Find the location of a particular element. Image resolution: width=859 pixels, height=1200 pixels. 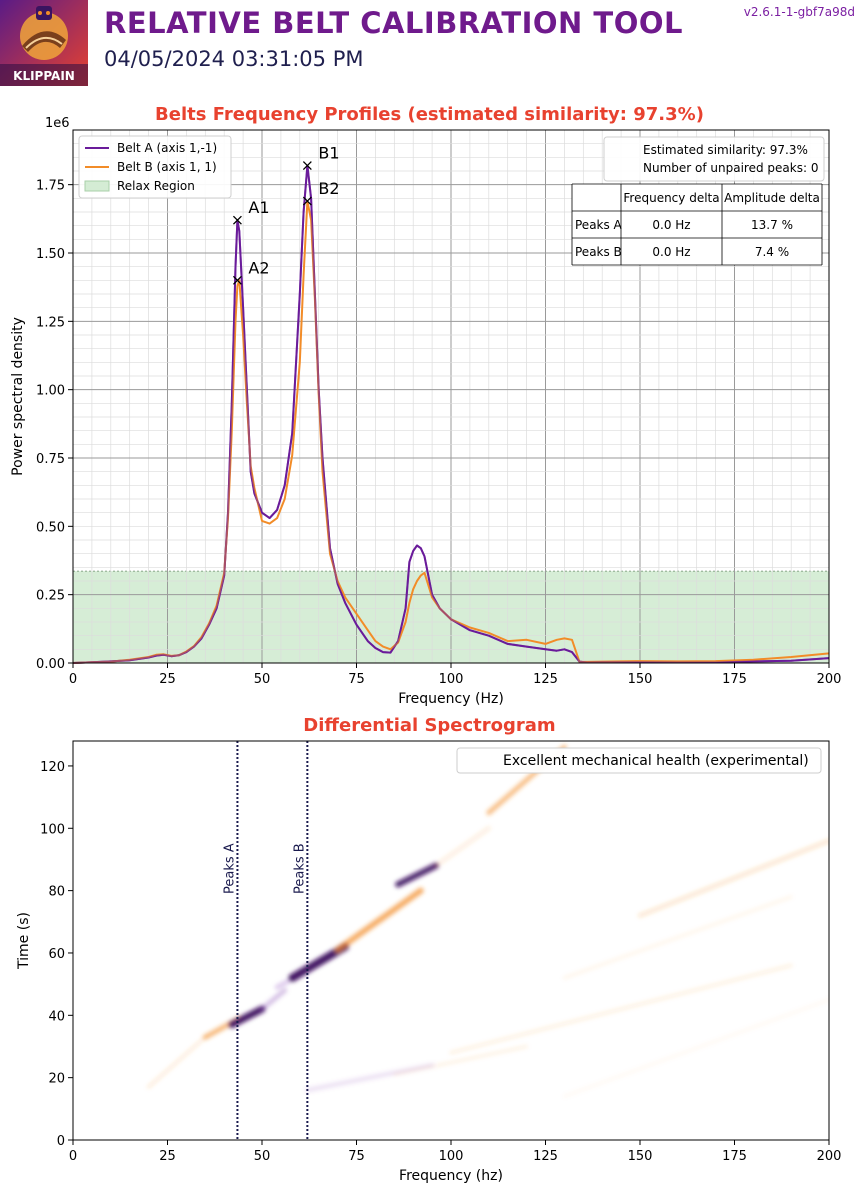

y-tick-label: 40 is located at coordinates (56, 1016).